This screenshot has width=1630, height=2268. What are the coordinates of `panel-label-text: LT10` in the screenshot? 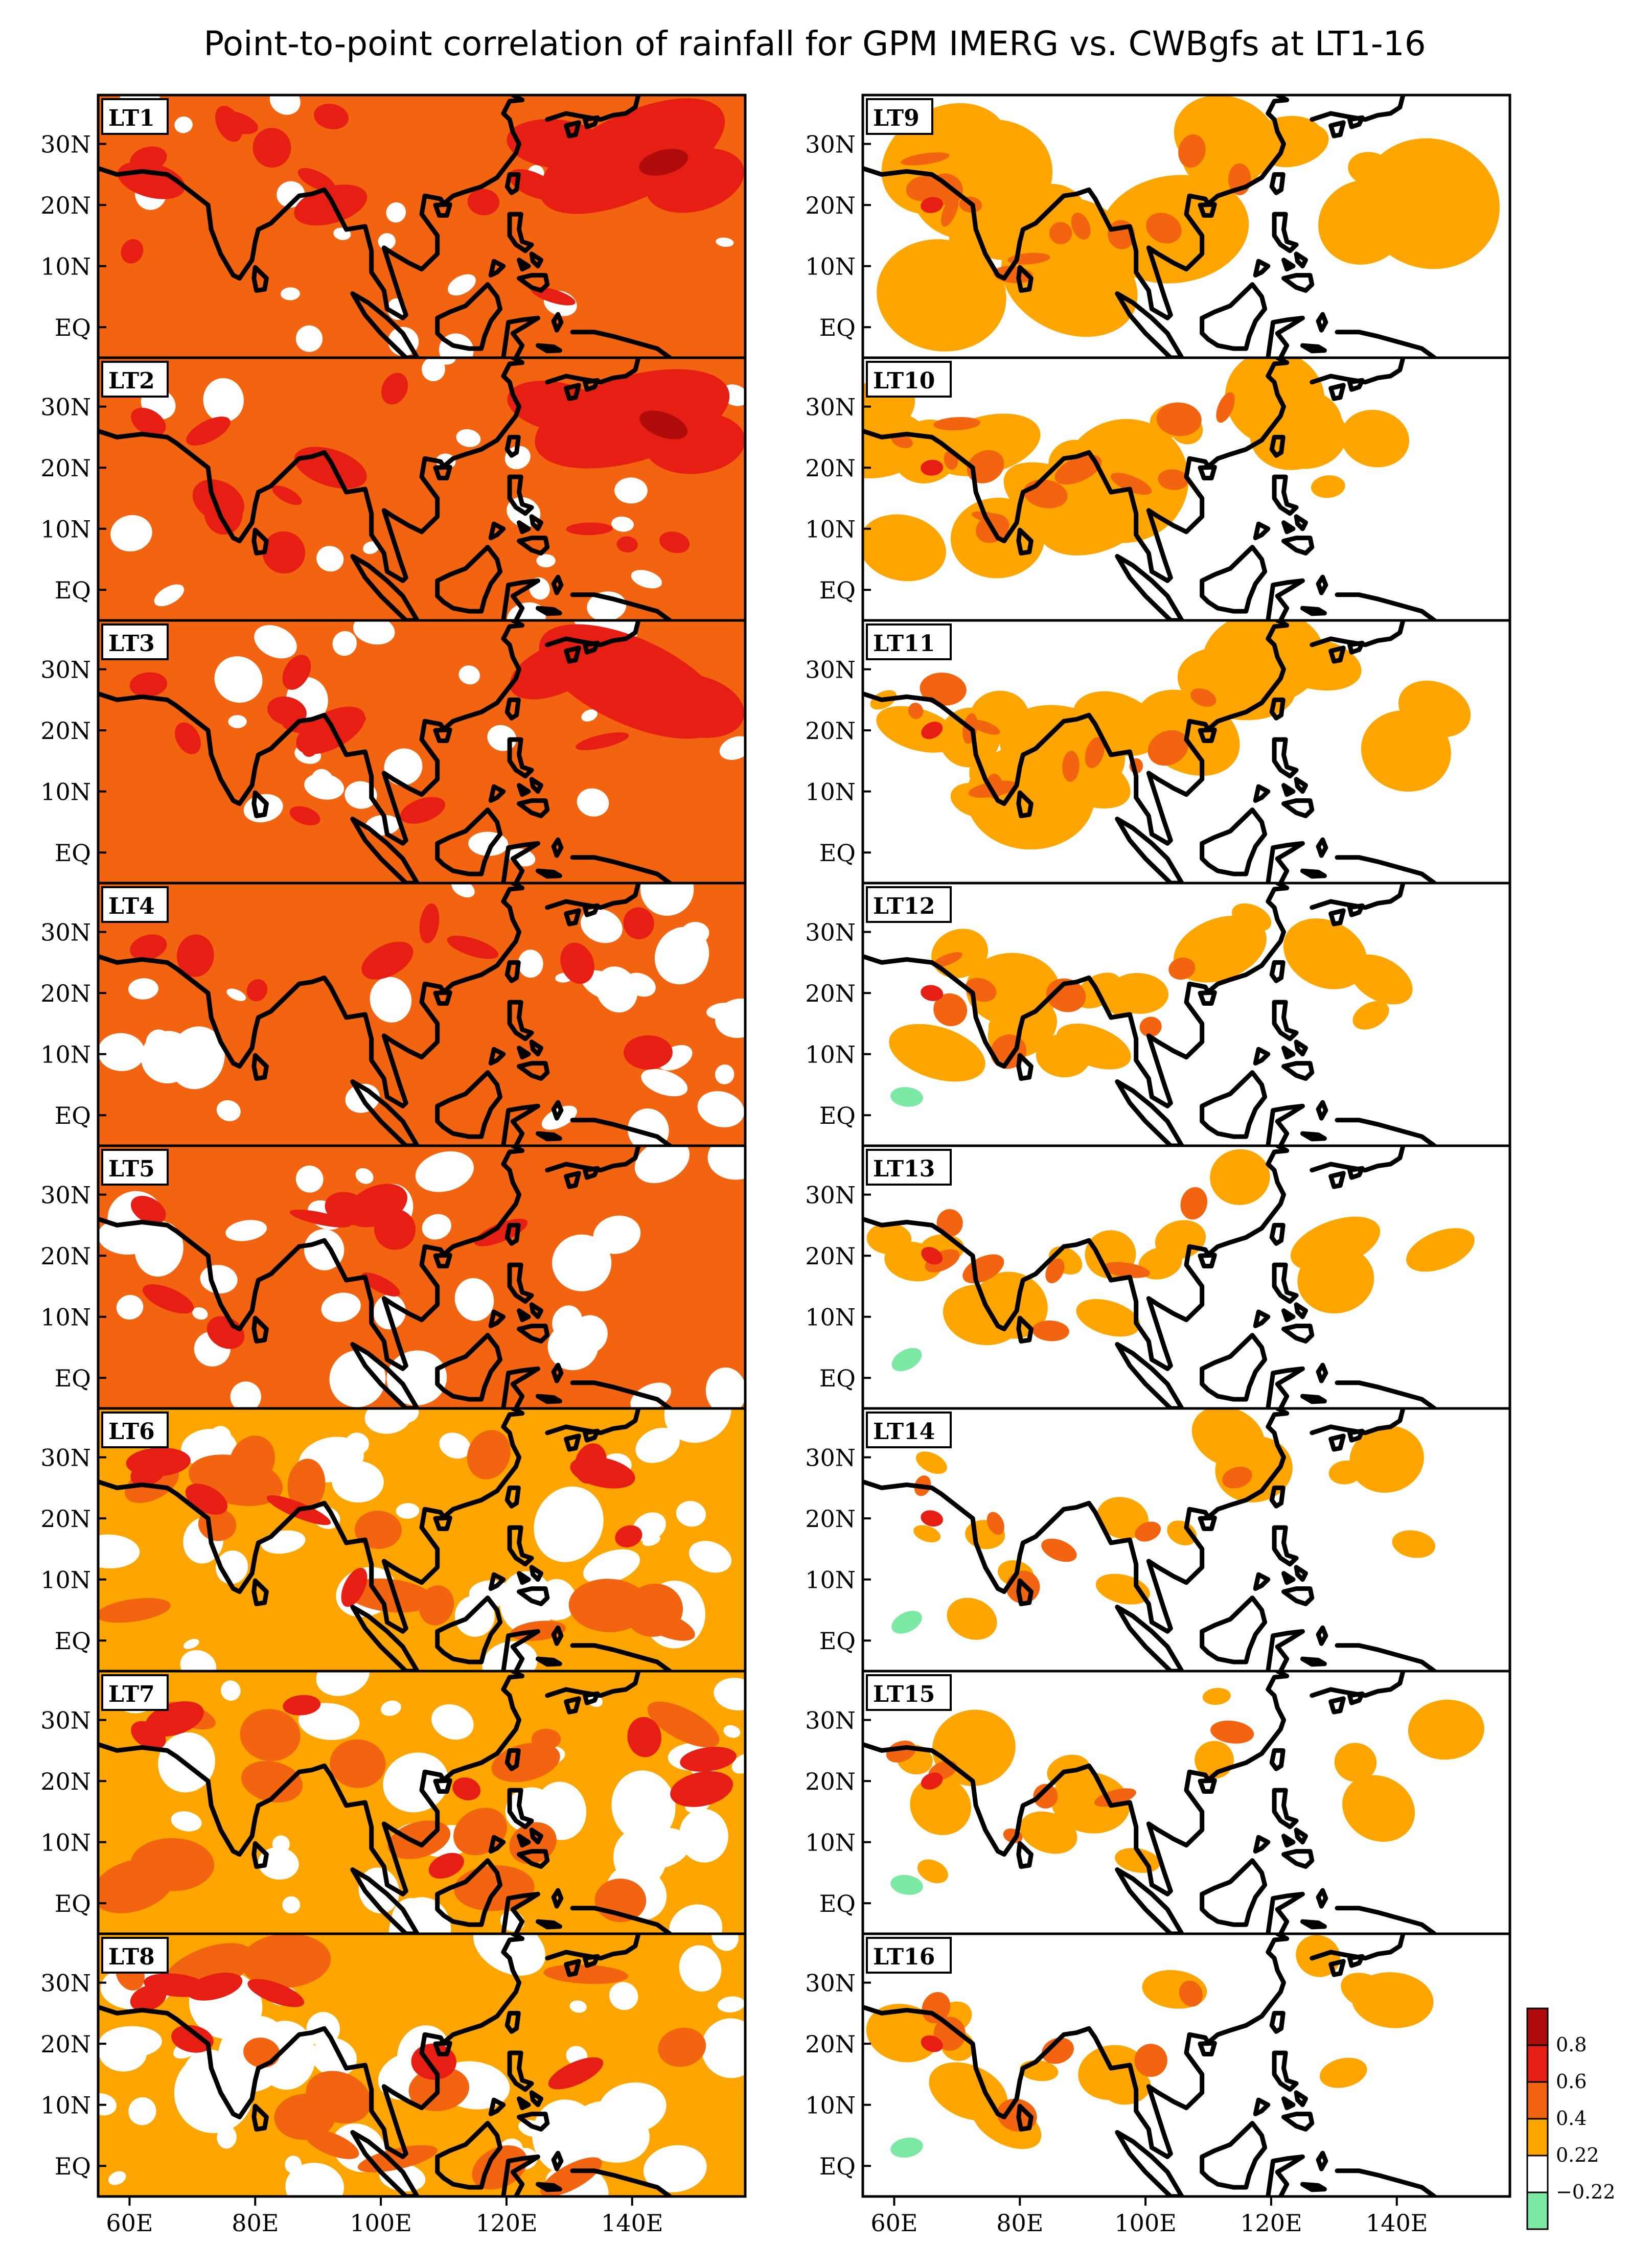 It's located at (904, 381).